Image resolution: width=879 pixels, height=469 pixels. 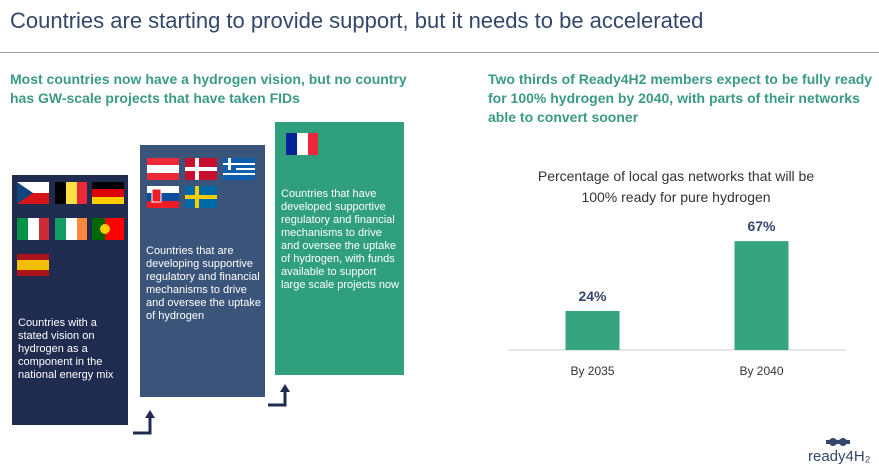 What do you see at coordinates (592, 371) in the screenshot?
I see `x-tick-label: By 2035` at bounding box center [592, 371].